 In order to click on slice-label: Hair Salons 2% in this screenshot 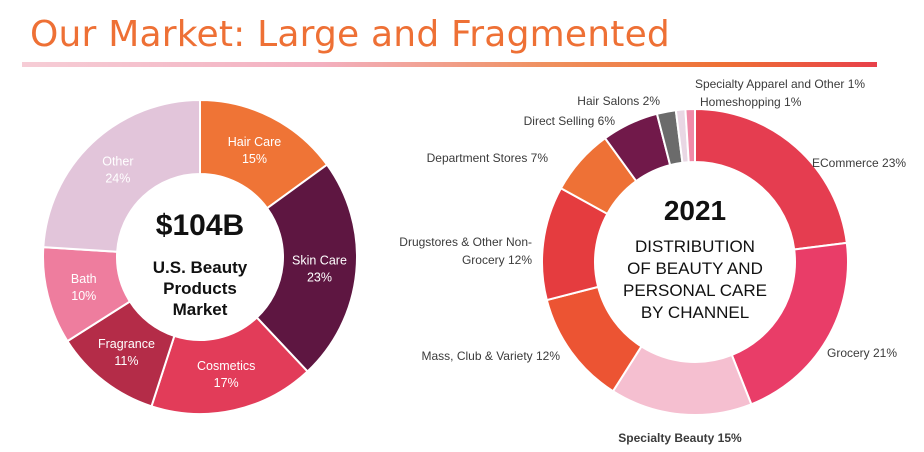, I will do `click(618, 101)`.